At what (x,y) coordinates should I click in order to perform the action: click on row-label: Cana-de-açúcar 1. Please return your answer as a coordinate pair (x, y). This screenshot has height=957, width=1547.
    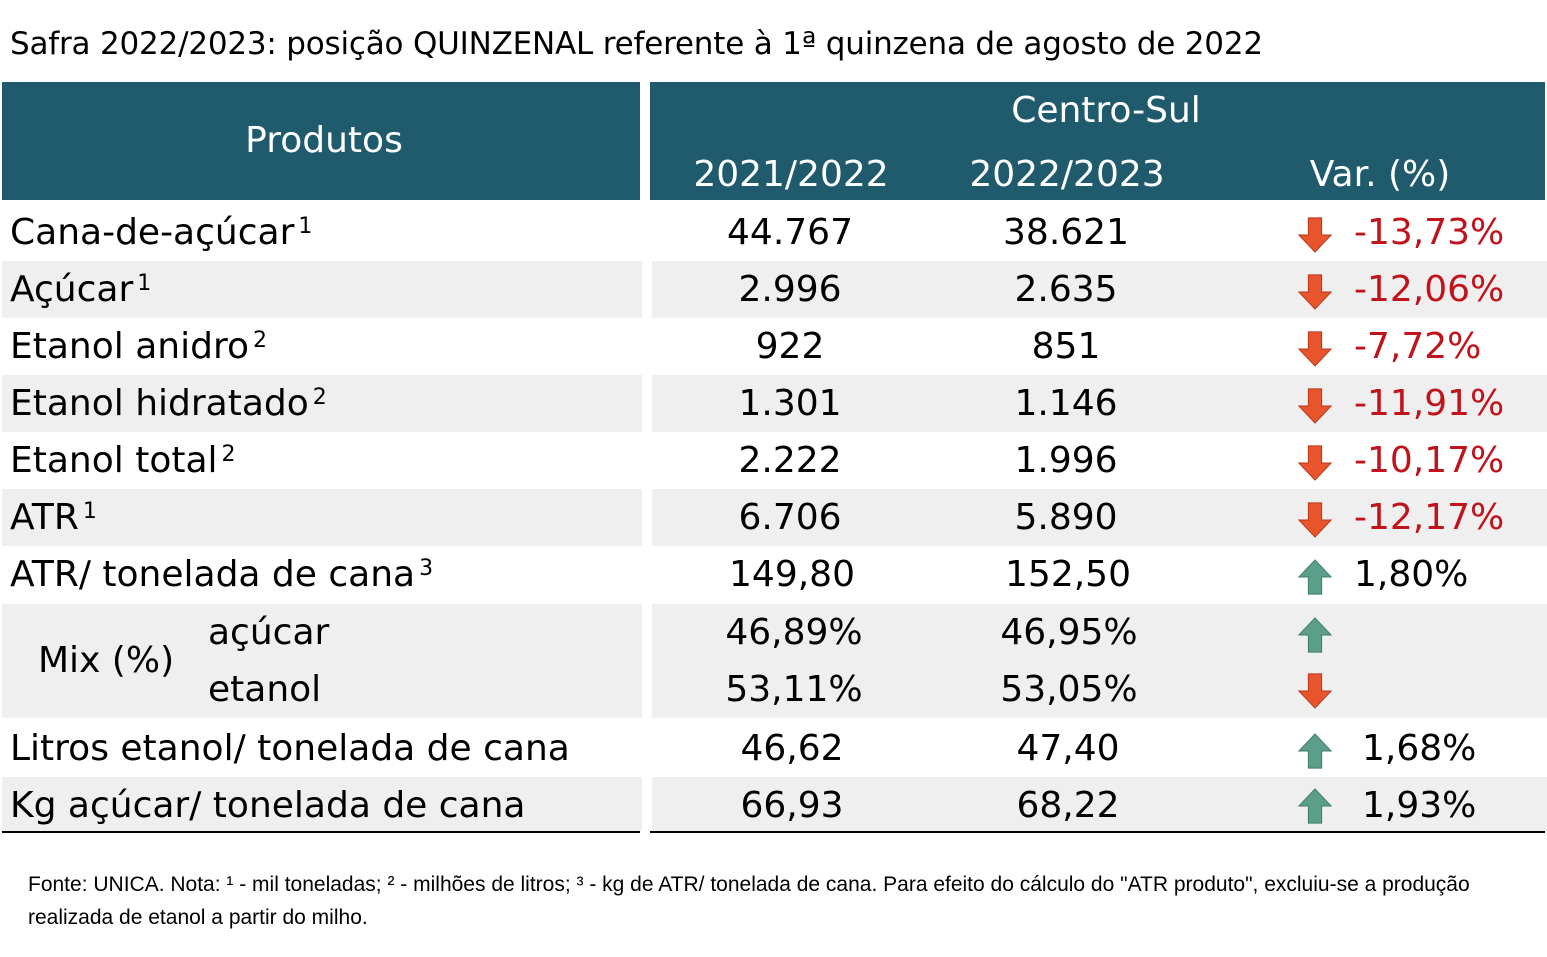
    Looking at the image, I should click on (161, 232).